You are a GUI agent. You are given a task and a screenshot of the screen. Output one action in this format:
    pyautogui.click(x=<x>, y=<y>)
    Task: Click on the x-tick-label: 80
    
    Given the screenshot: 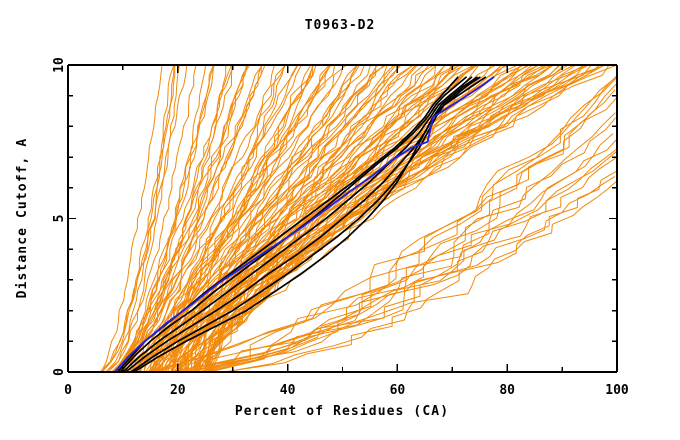 What is the action you would take?
    pyautogui.click(x=507, y=390)
    